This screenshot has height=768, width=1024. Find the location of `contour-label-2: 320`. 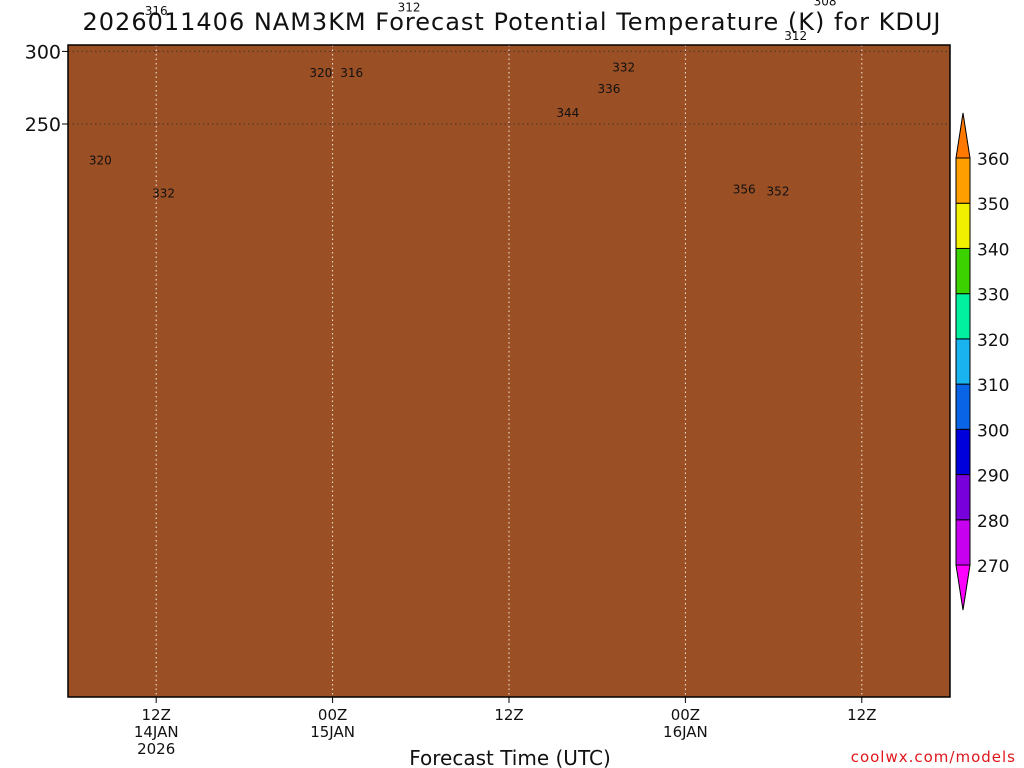

contour-label-2: 320 is located at coordinates (320, 73).